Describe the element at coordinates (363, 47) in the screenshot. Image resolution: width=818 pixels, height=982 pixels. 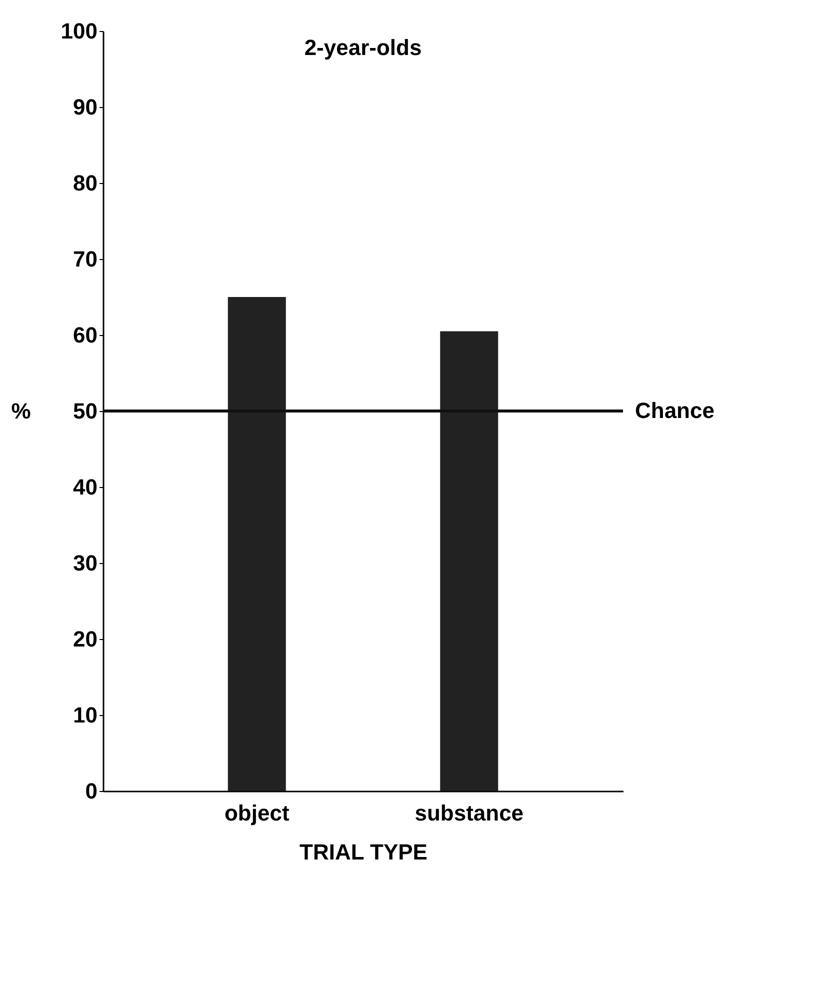
I see `chart-title: 2-year-olds` at that location.